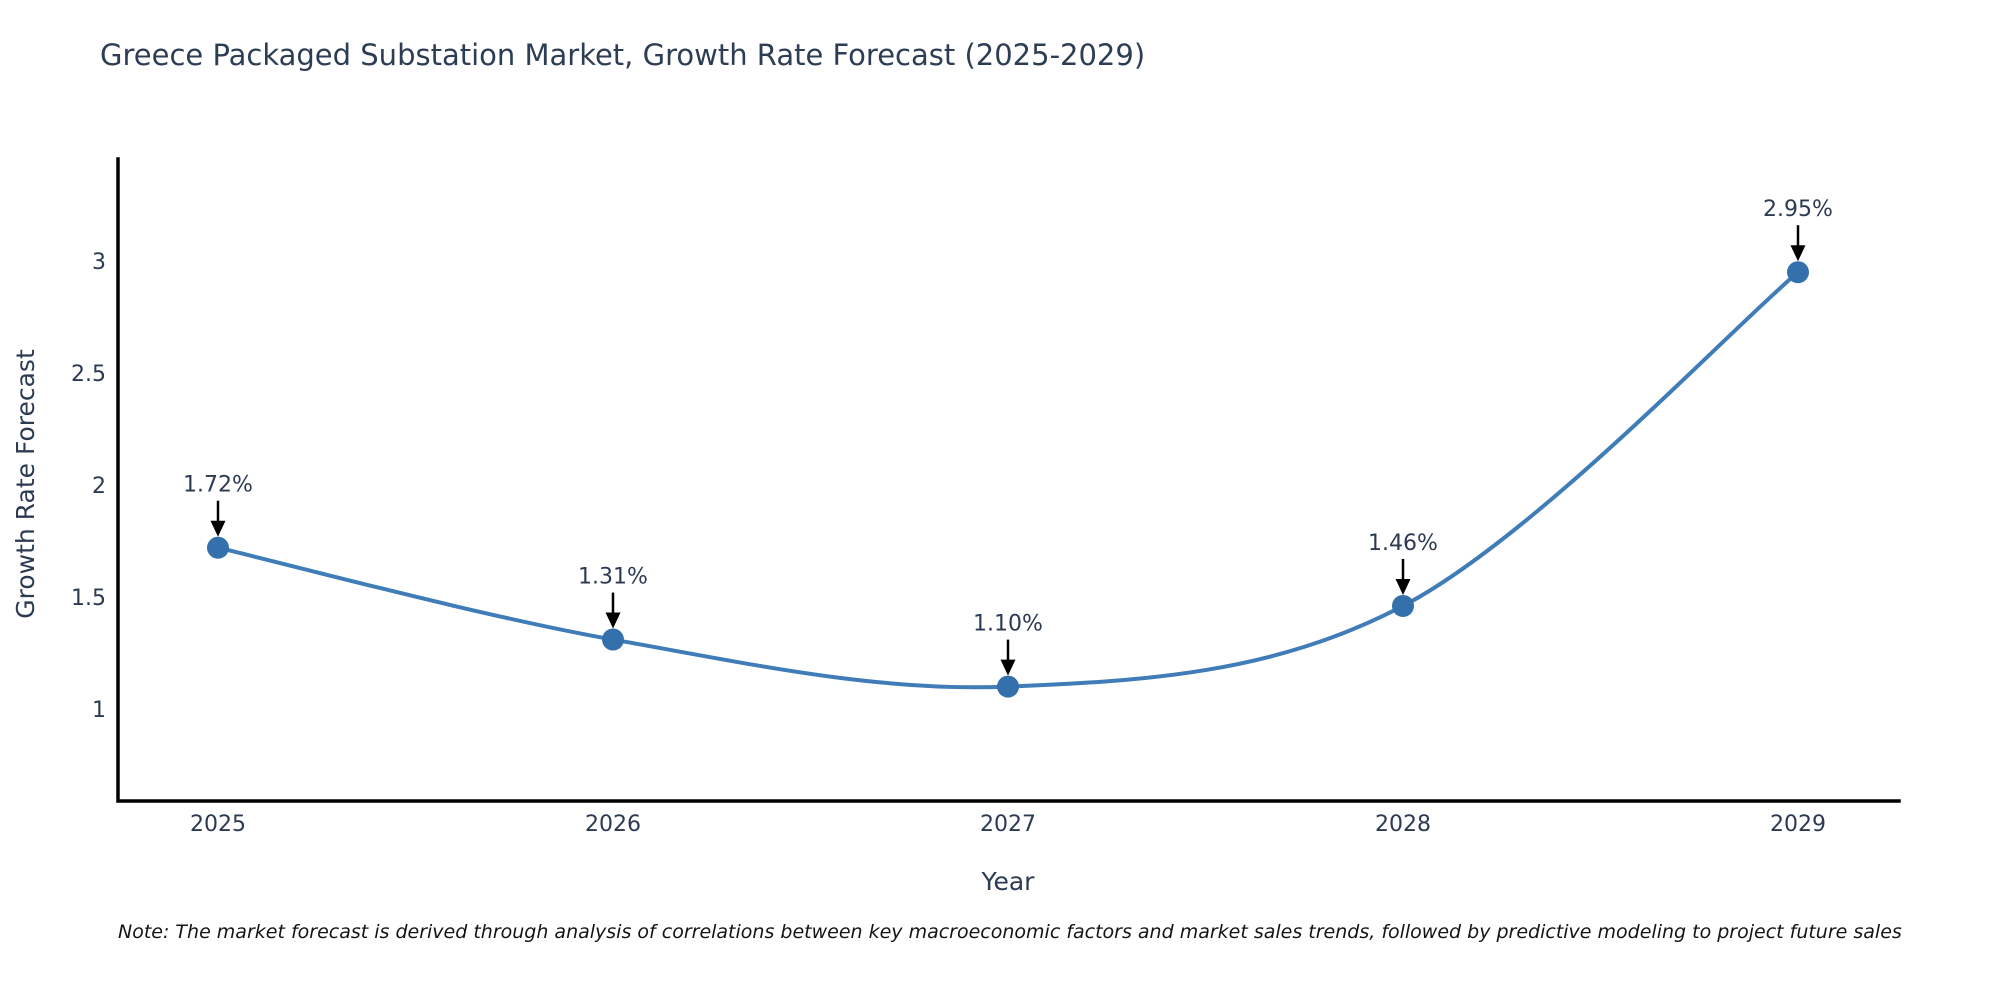 The width and height of the screenshot is (2000, 1000). What do you see at coordinates (1008, 881) in the screenshot?
I see `x-axis-title: Year` at bounding box center [1008, 881].